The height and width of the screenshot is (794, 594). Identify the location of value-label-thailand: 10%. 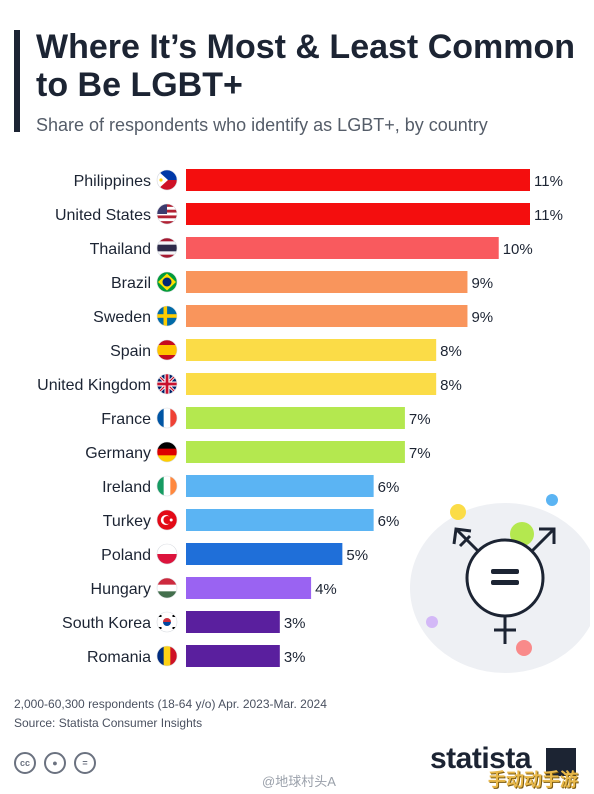
(518, 249).